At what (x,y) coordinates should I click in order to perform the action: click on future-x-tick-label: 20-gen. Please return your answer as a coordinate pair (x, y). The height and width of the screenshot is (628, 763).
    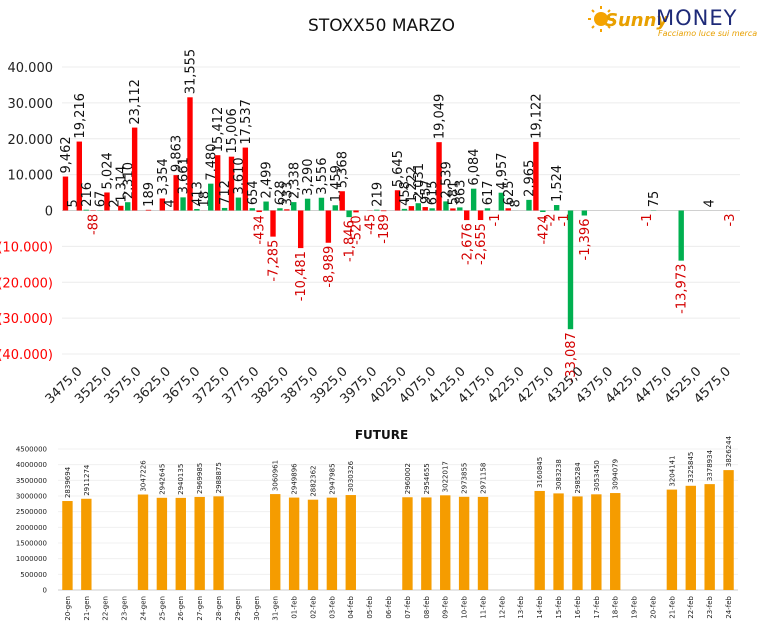
    Looking at the image, I should click on (68, 608).